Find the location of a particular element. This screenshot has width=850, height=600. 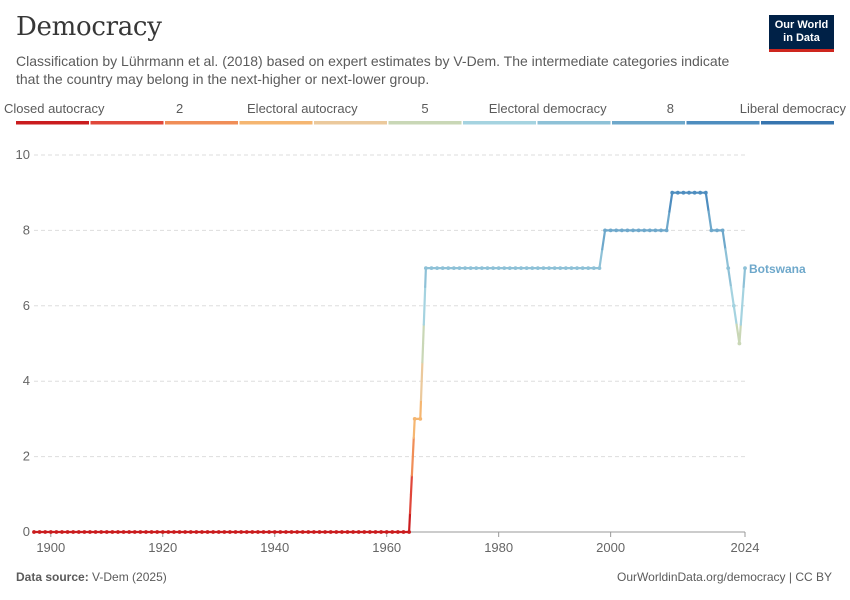

footer-url: OurWorldinData.org/democracy | CC BY is located at coordinates (724, 577).